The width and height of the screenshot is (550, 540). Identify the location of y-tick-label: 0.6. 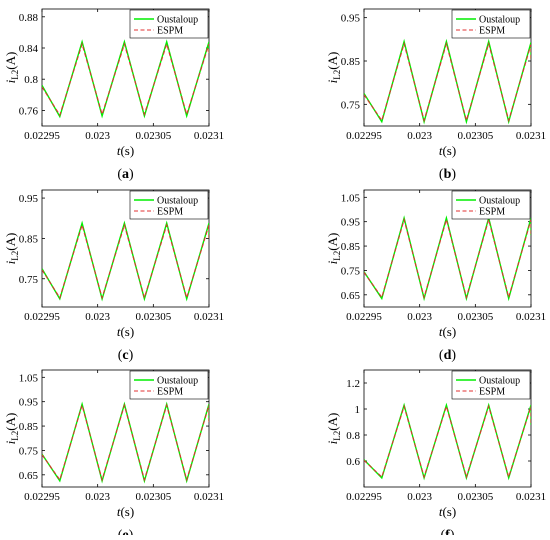
(353, 462).